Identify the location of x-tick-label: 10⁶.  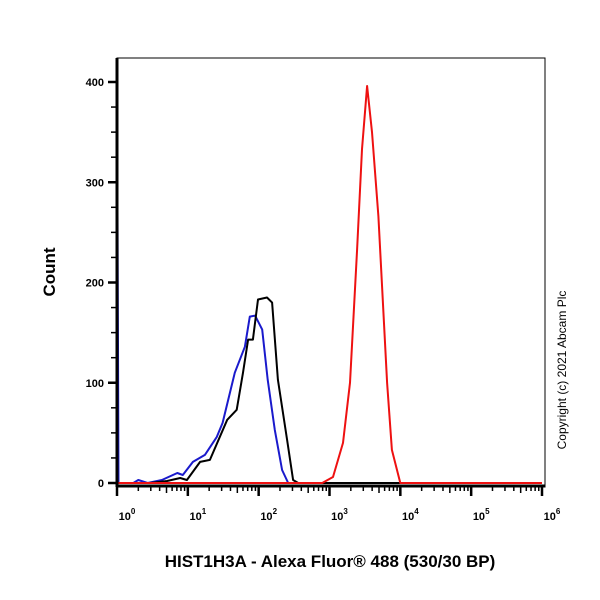
(552, 515).